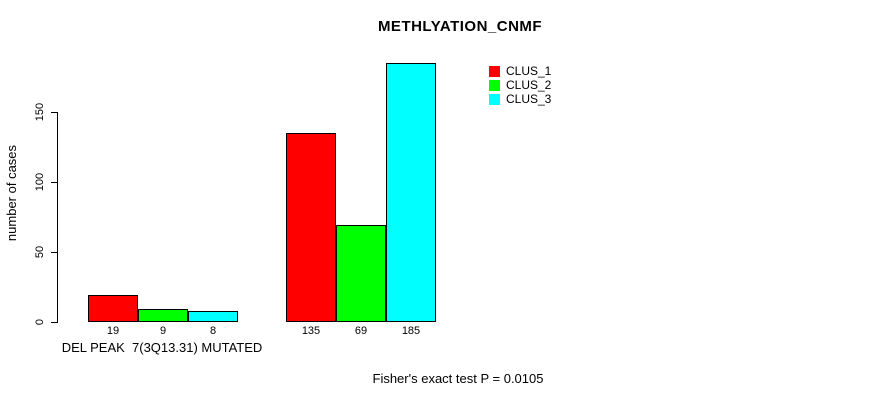  What do you see at coordinates (11, 193) in the screenshot?
I see `y-axis-label: number of cases` at bounding box center [11, 193].